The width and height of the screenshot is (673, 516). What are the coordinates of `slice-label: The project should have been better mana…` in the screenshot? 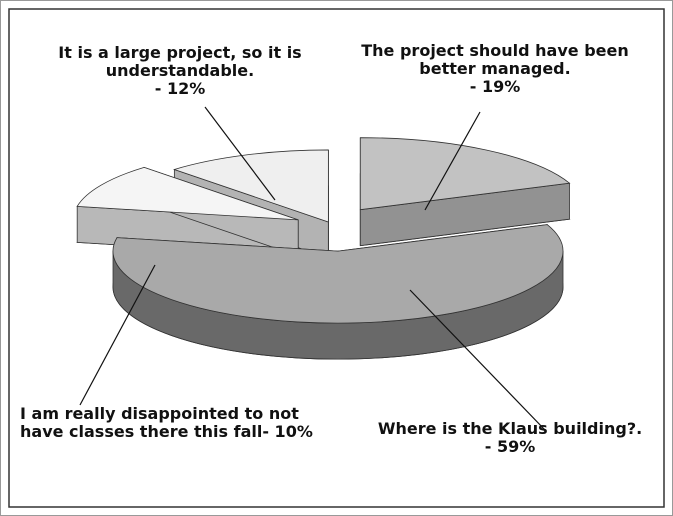 It's located at (495, 69).